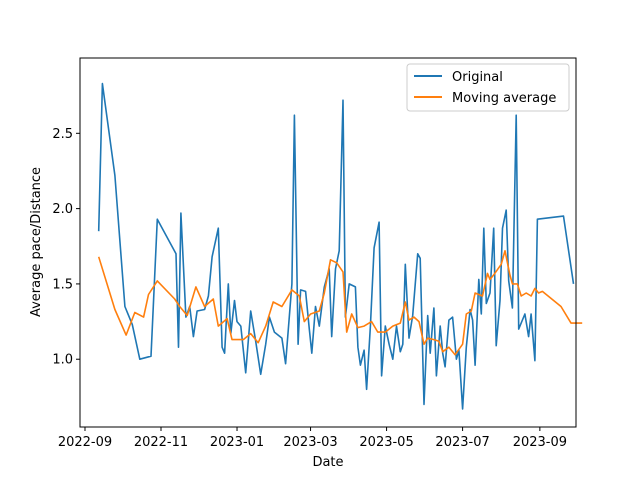  I want to click on y-tick-label: 2.0, so click(62, 209).